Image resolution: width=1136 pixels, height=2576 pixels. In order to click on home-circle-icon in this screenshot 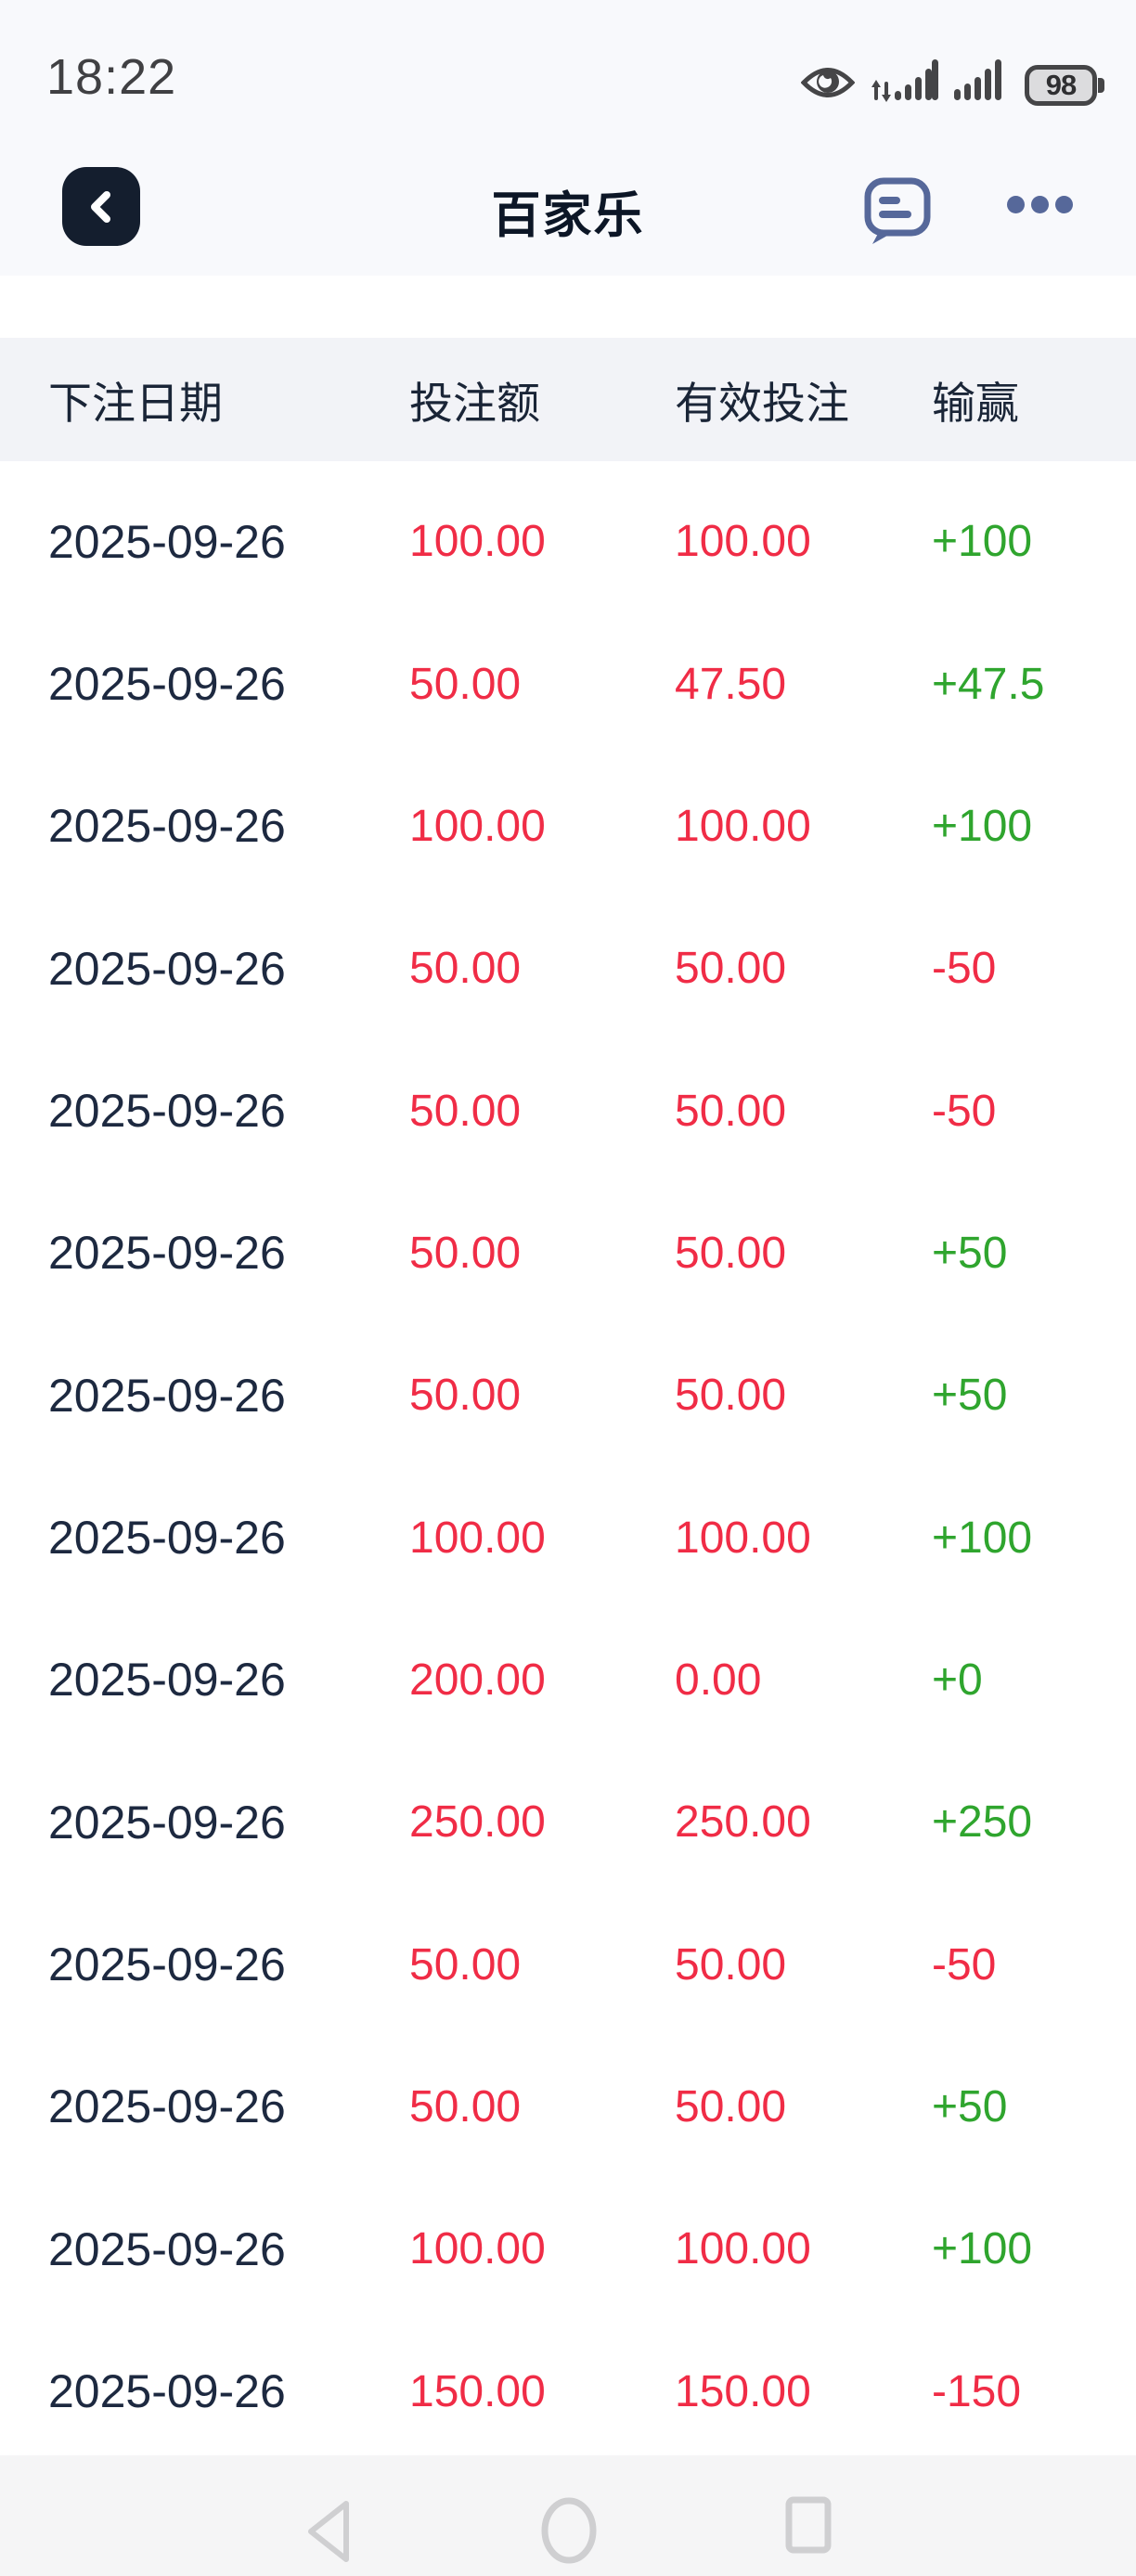, I will do `click(569, 2530)`.